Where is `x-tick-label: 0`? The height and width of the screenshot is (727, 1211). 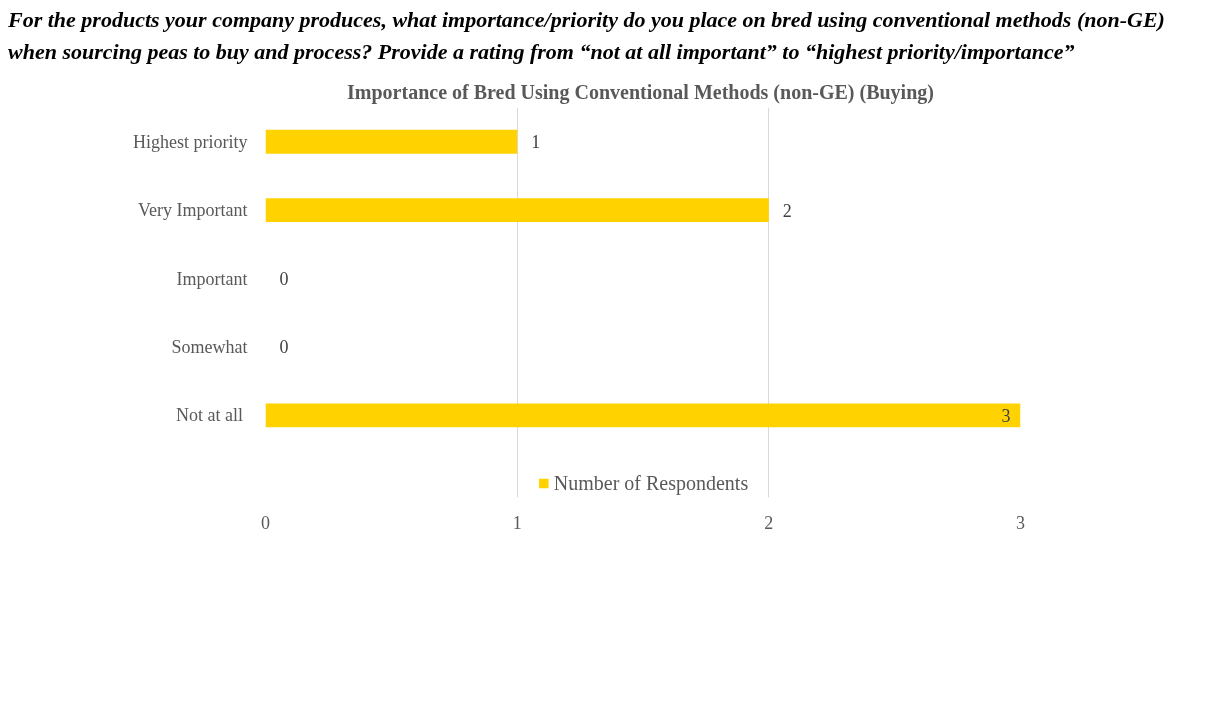 x-tick-label: 0 is located at coordinates (265, 522).